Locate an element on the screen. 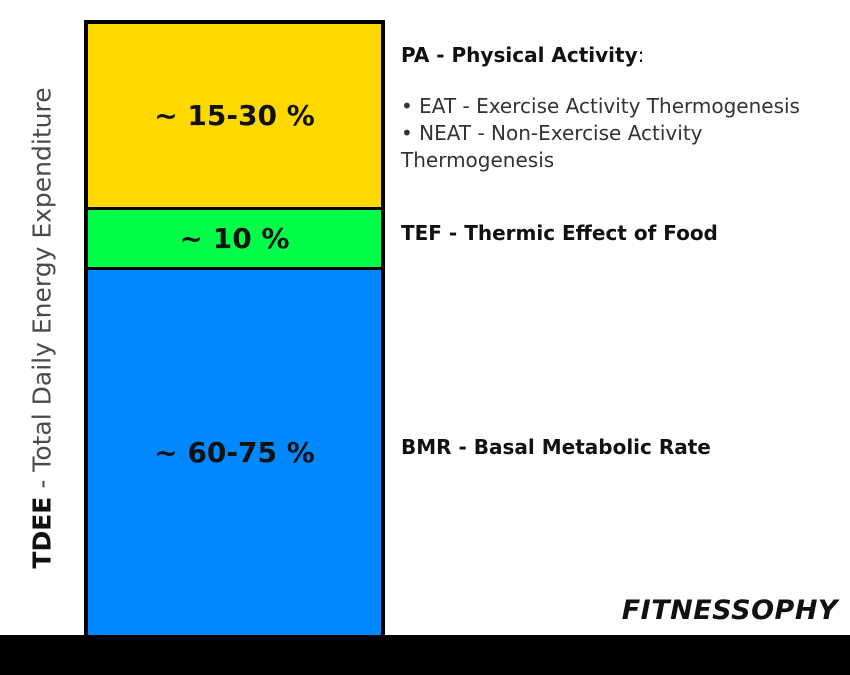  footer-bar is located at coordinates (425, 655).